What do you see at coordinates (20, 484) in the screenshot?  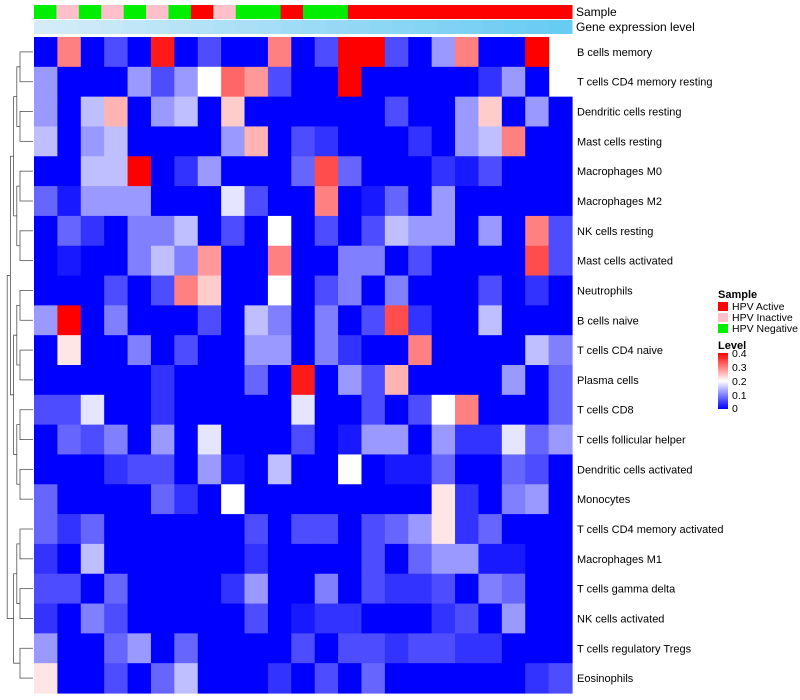 I see `dendrogram-branch` at bounding box center [20, 484].